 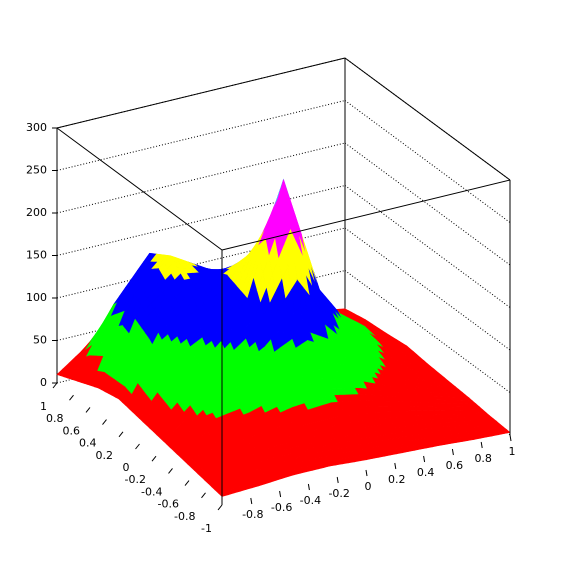 I want to click on x-tick-label: 0.8, so click(x=483, y=458).